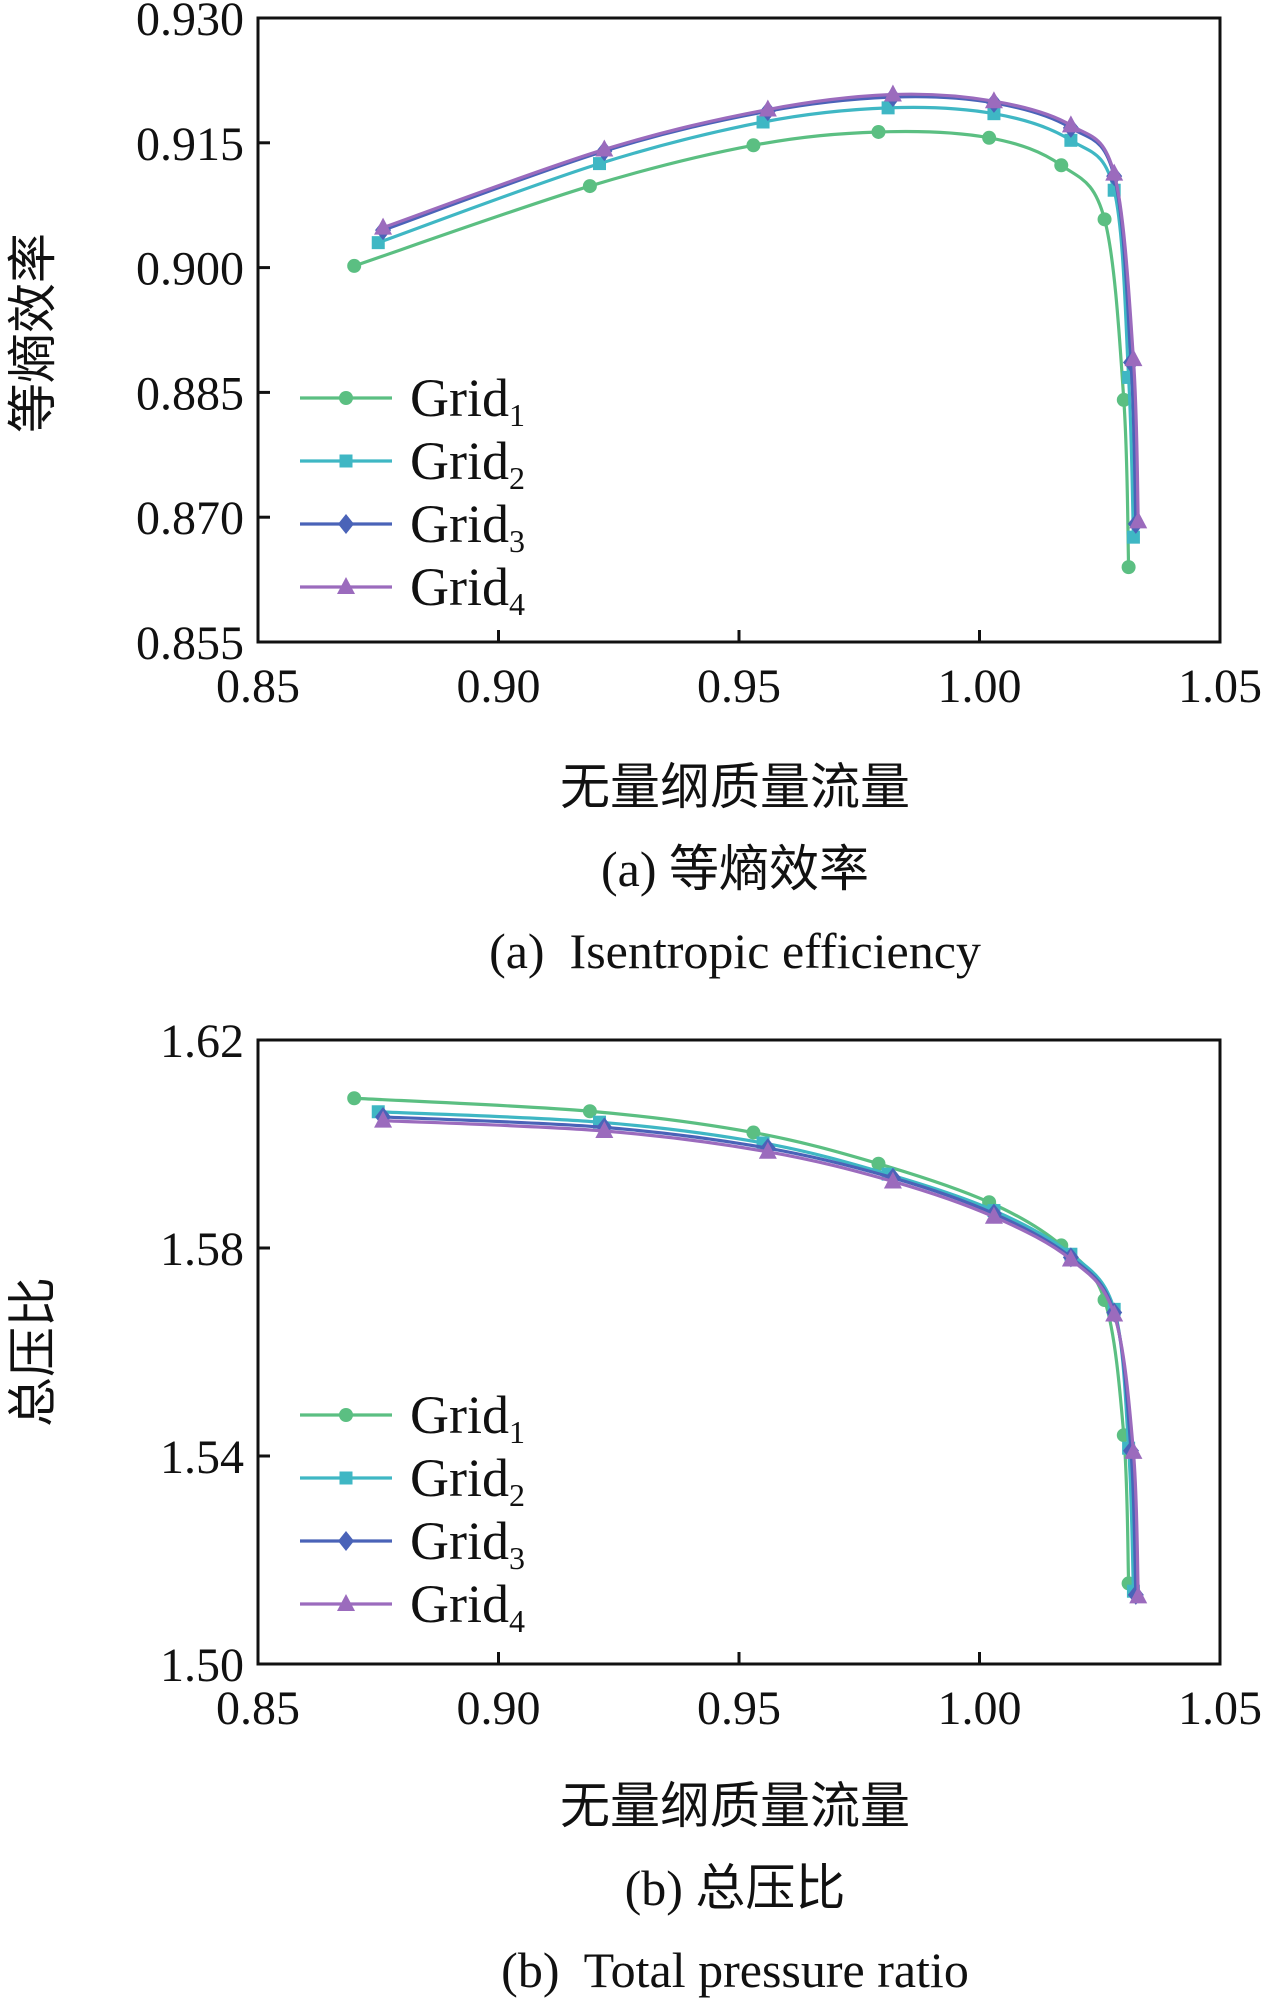 The width and height of the screenshot is (1263, 2001). I want to click on panel-b-legend-entry-grid1: Grid1, so click(412, 1417).